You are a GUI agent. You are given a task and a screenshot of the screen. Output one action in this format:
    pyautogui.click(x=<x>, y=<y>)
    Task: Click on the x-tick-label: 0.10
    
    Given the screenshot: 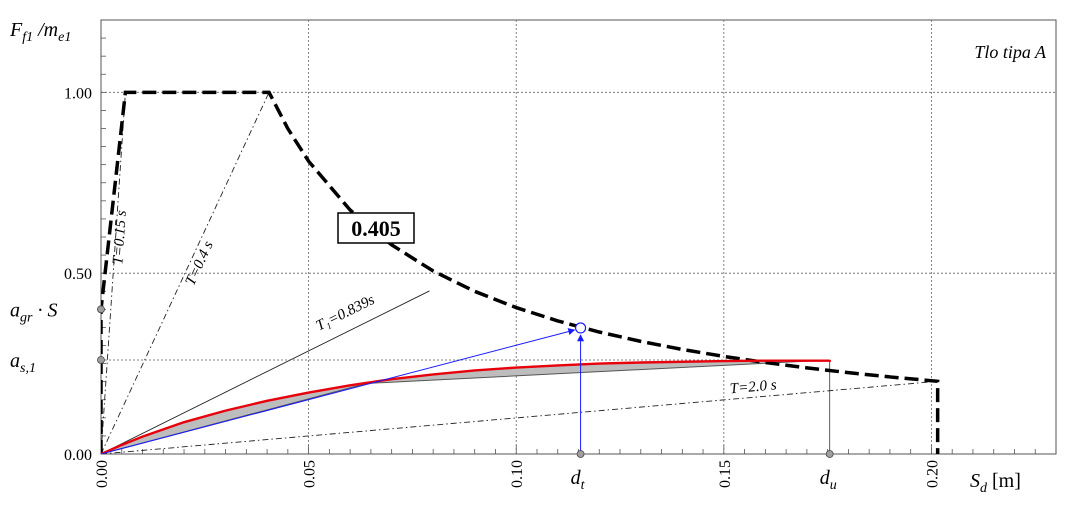 What is the action you would take?
    pyautogui.click(x=517, y=474)
    